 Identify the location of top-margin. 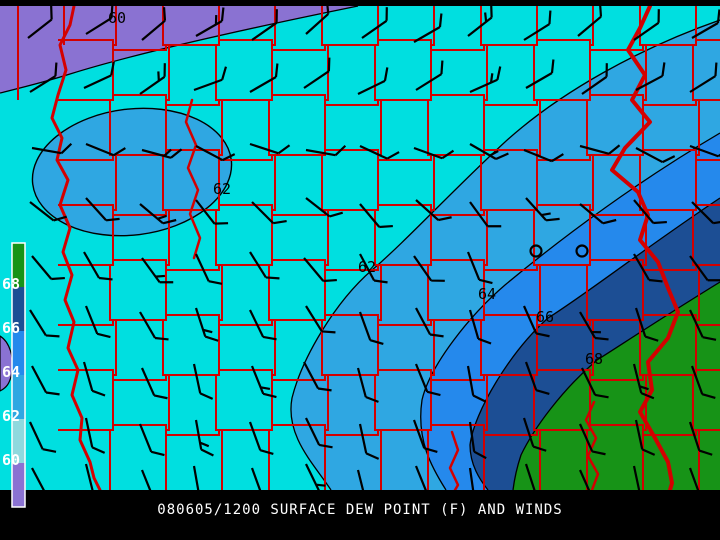
(360, 3).